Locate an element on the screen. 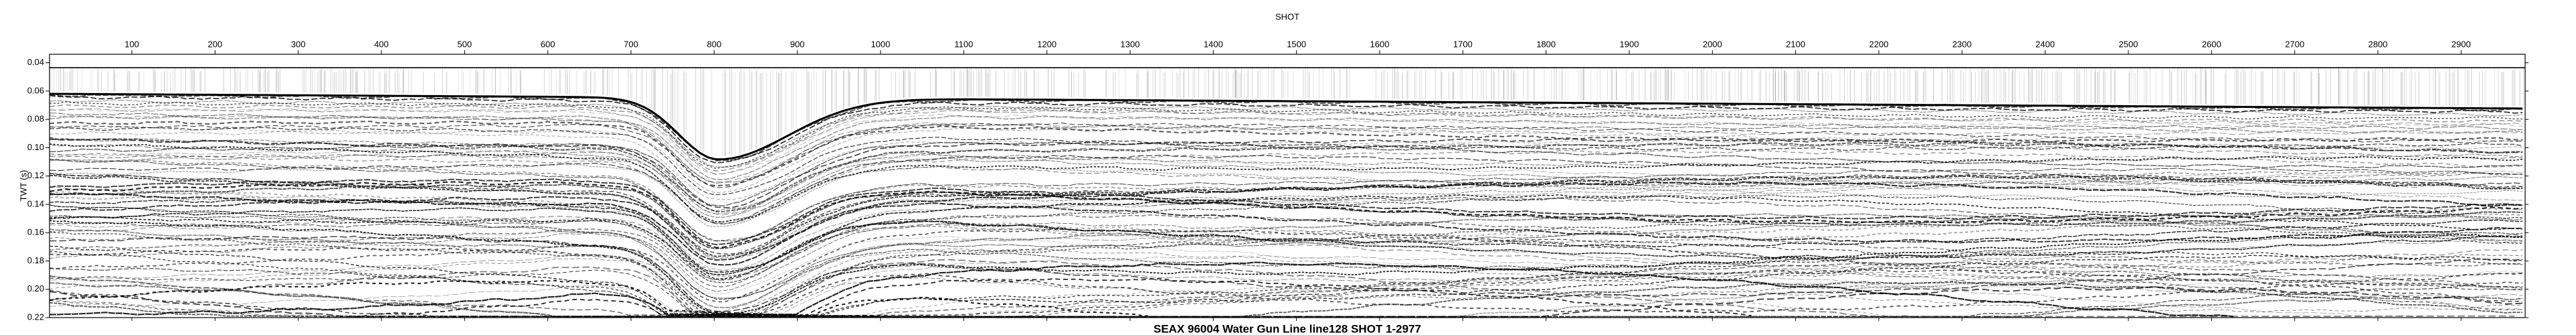 This screenshot has height=335, width=2576. y-tick-label: 0.04 is located at coordinates (35, 62).